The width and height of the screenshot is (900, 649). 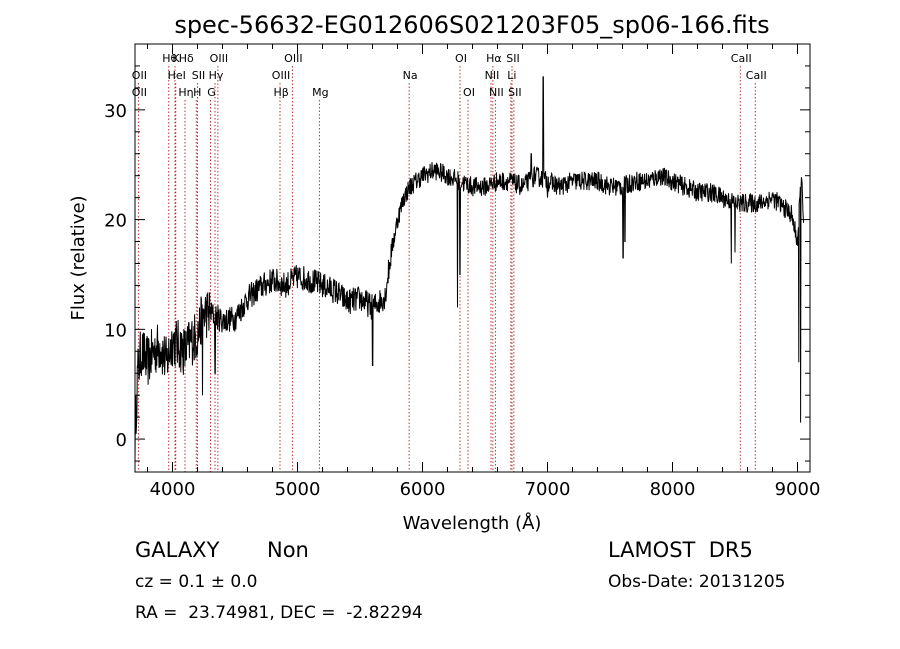 What do you see at coordinates (320, 92) in the screenshot?
I see `line-marker-label: Mg` at bounding box center [320, 92].